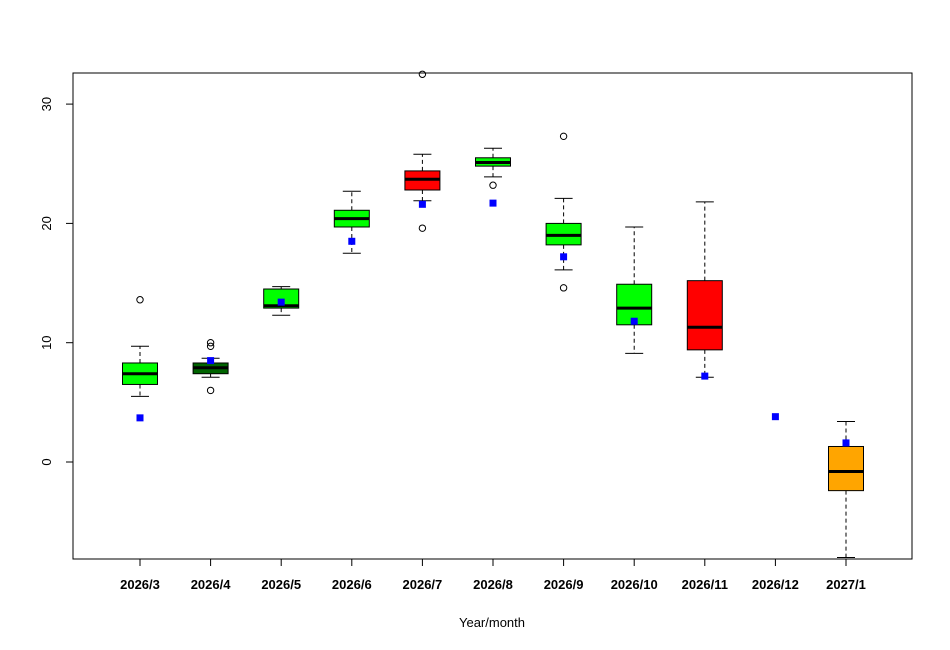 The image size is (950, 650). What do you see at coordinates (281, 584) in the screenshot?
I see `x-tick-label: 2026/5` at bounding box center [281, 584].